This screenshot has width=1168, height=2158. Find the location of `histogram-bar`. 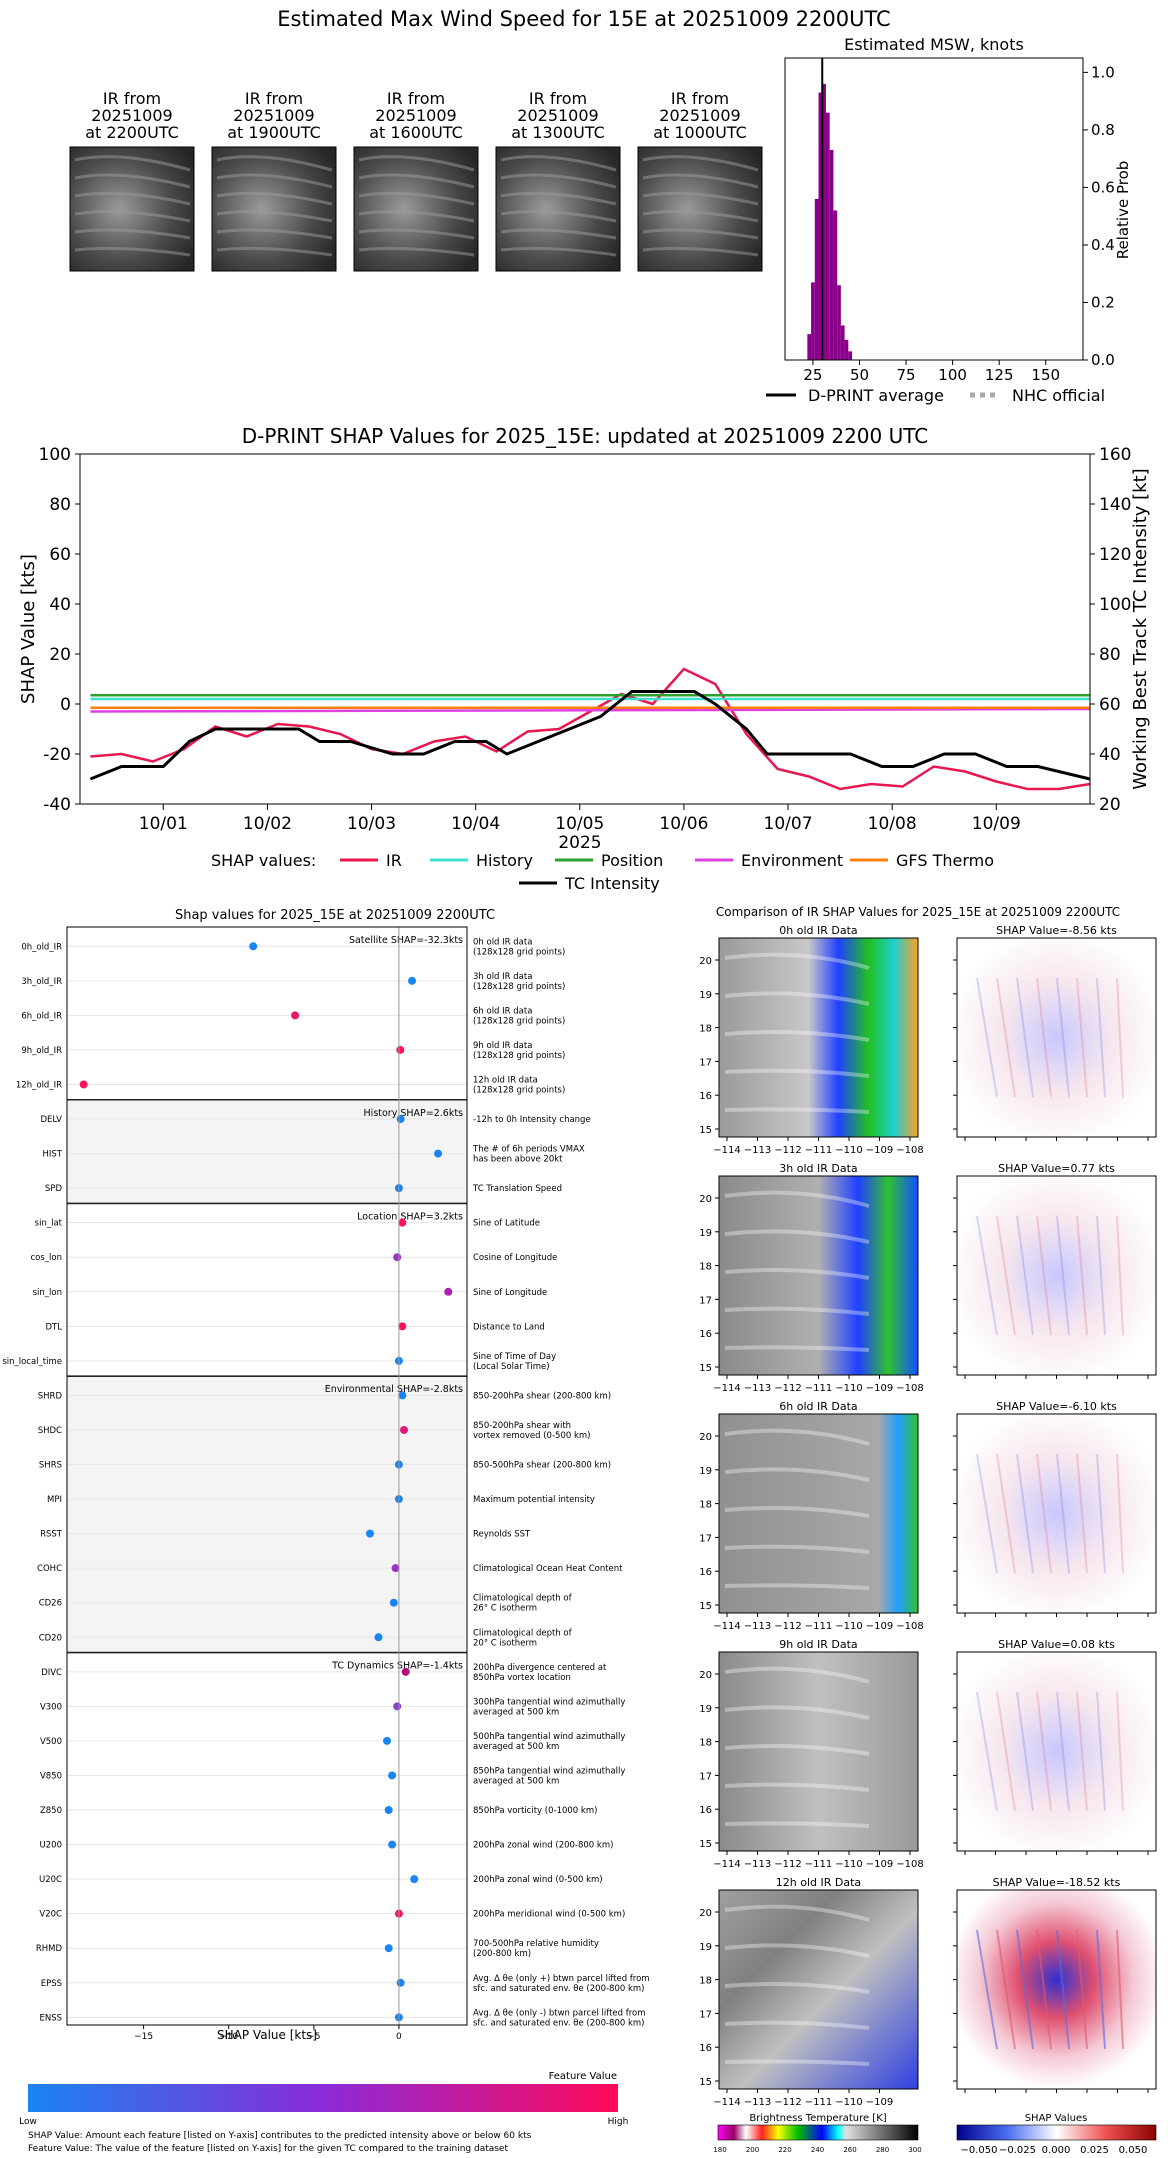

histogram-bar is located at coordinates (820, 226).